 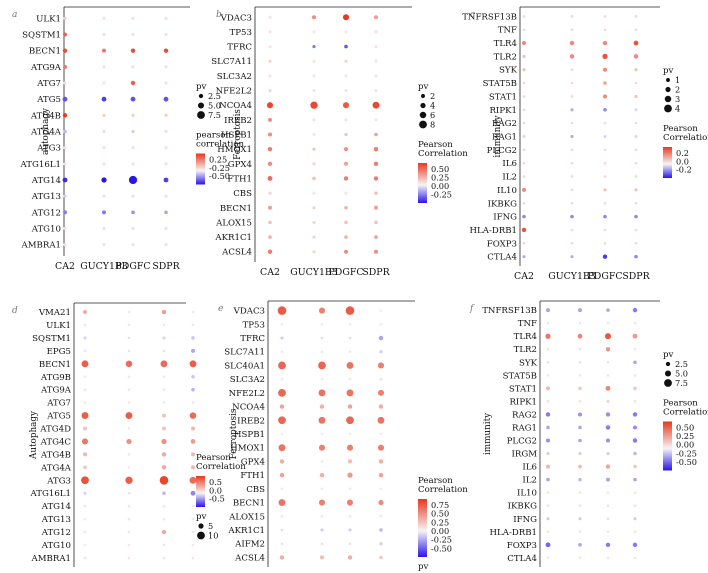 What do you see at coordinates (51, 339) in the screenshot?
I see `gene-label: SQSTM1` at bounding box center [51, 339].